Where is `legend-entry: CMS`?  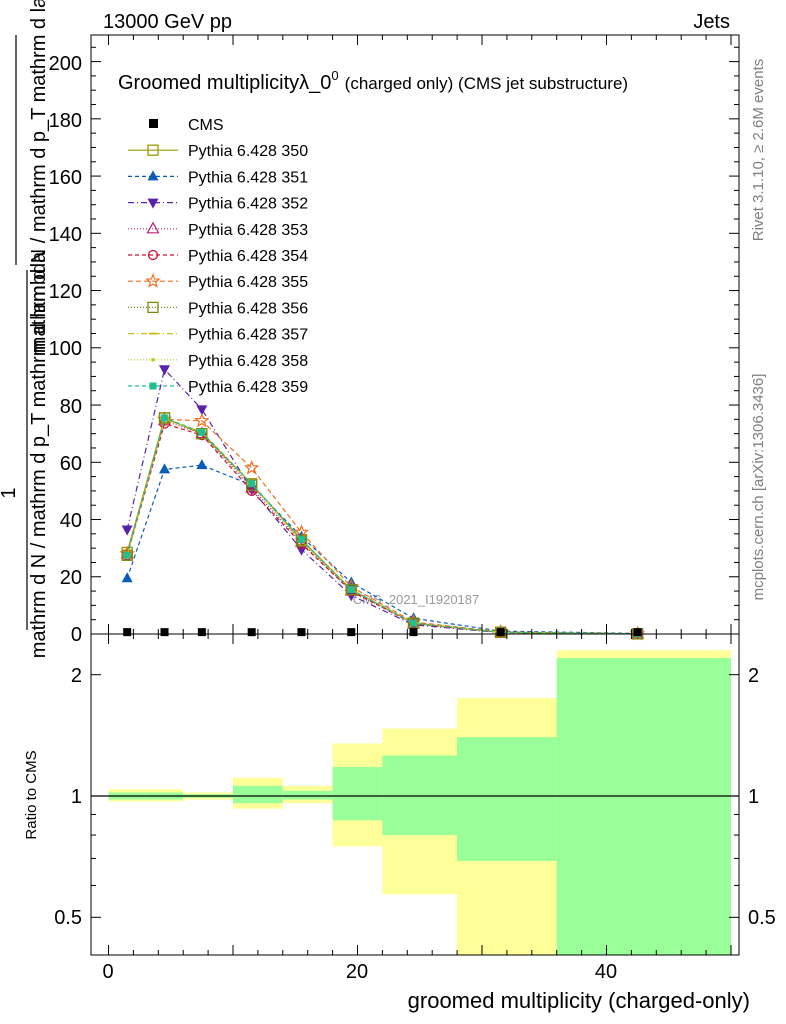 legend-entry: CMS is located at coordinates (186, 125).